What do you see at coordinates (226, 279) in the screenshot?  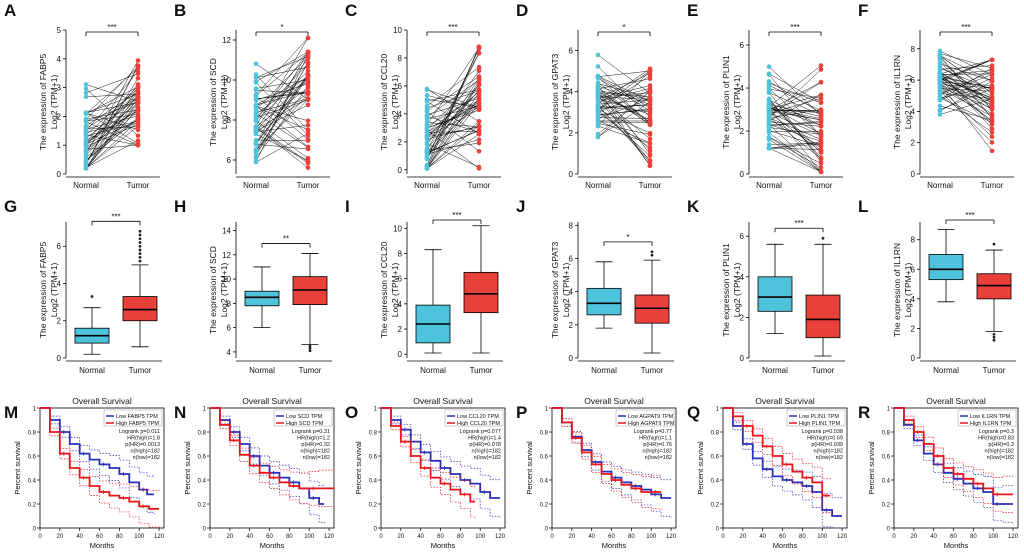 I see `y-tick-label: 10` at bounding box center [226, 279].